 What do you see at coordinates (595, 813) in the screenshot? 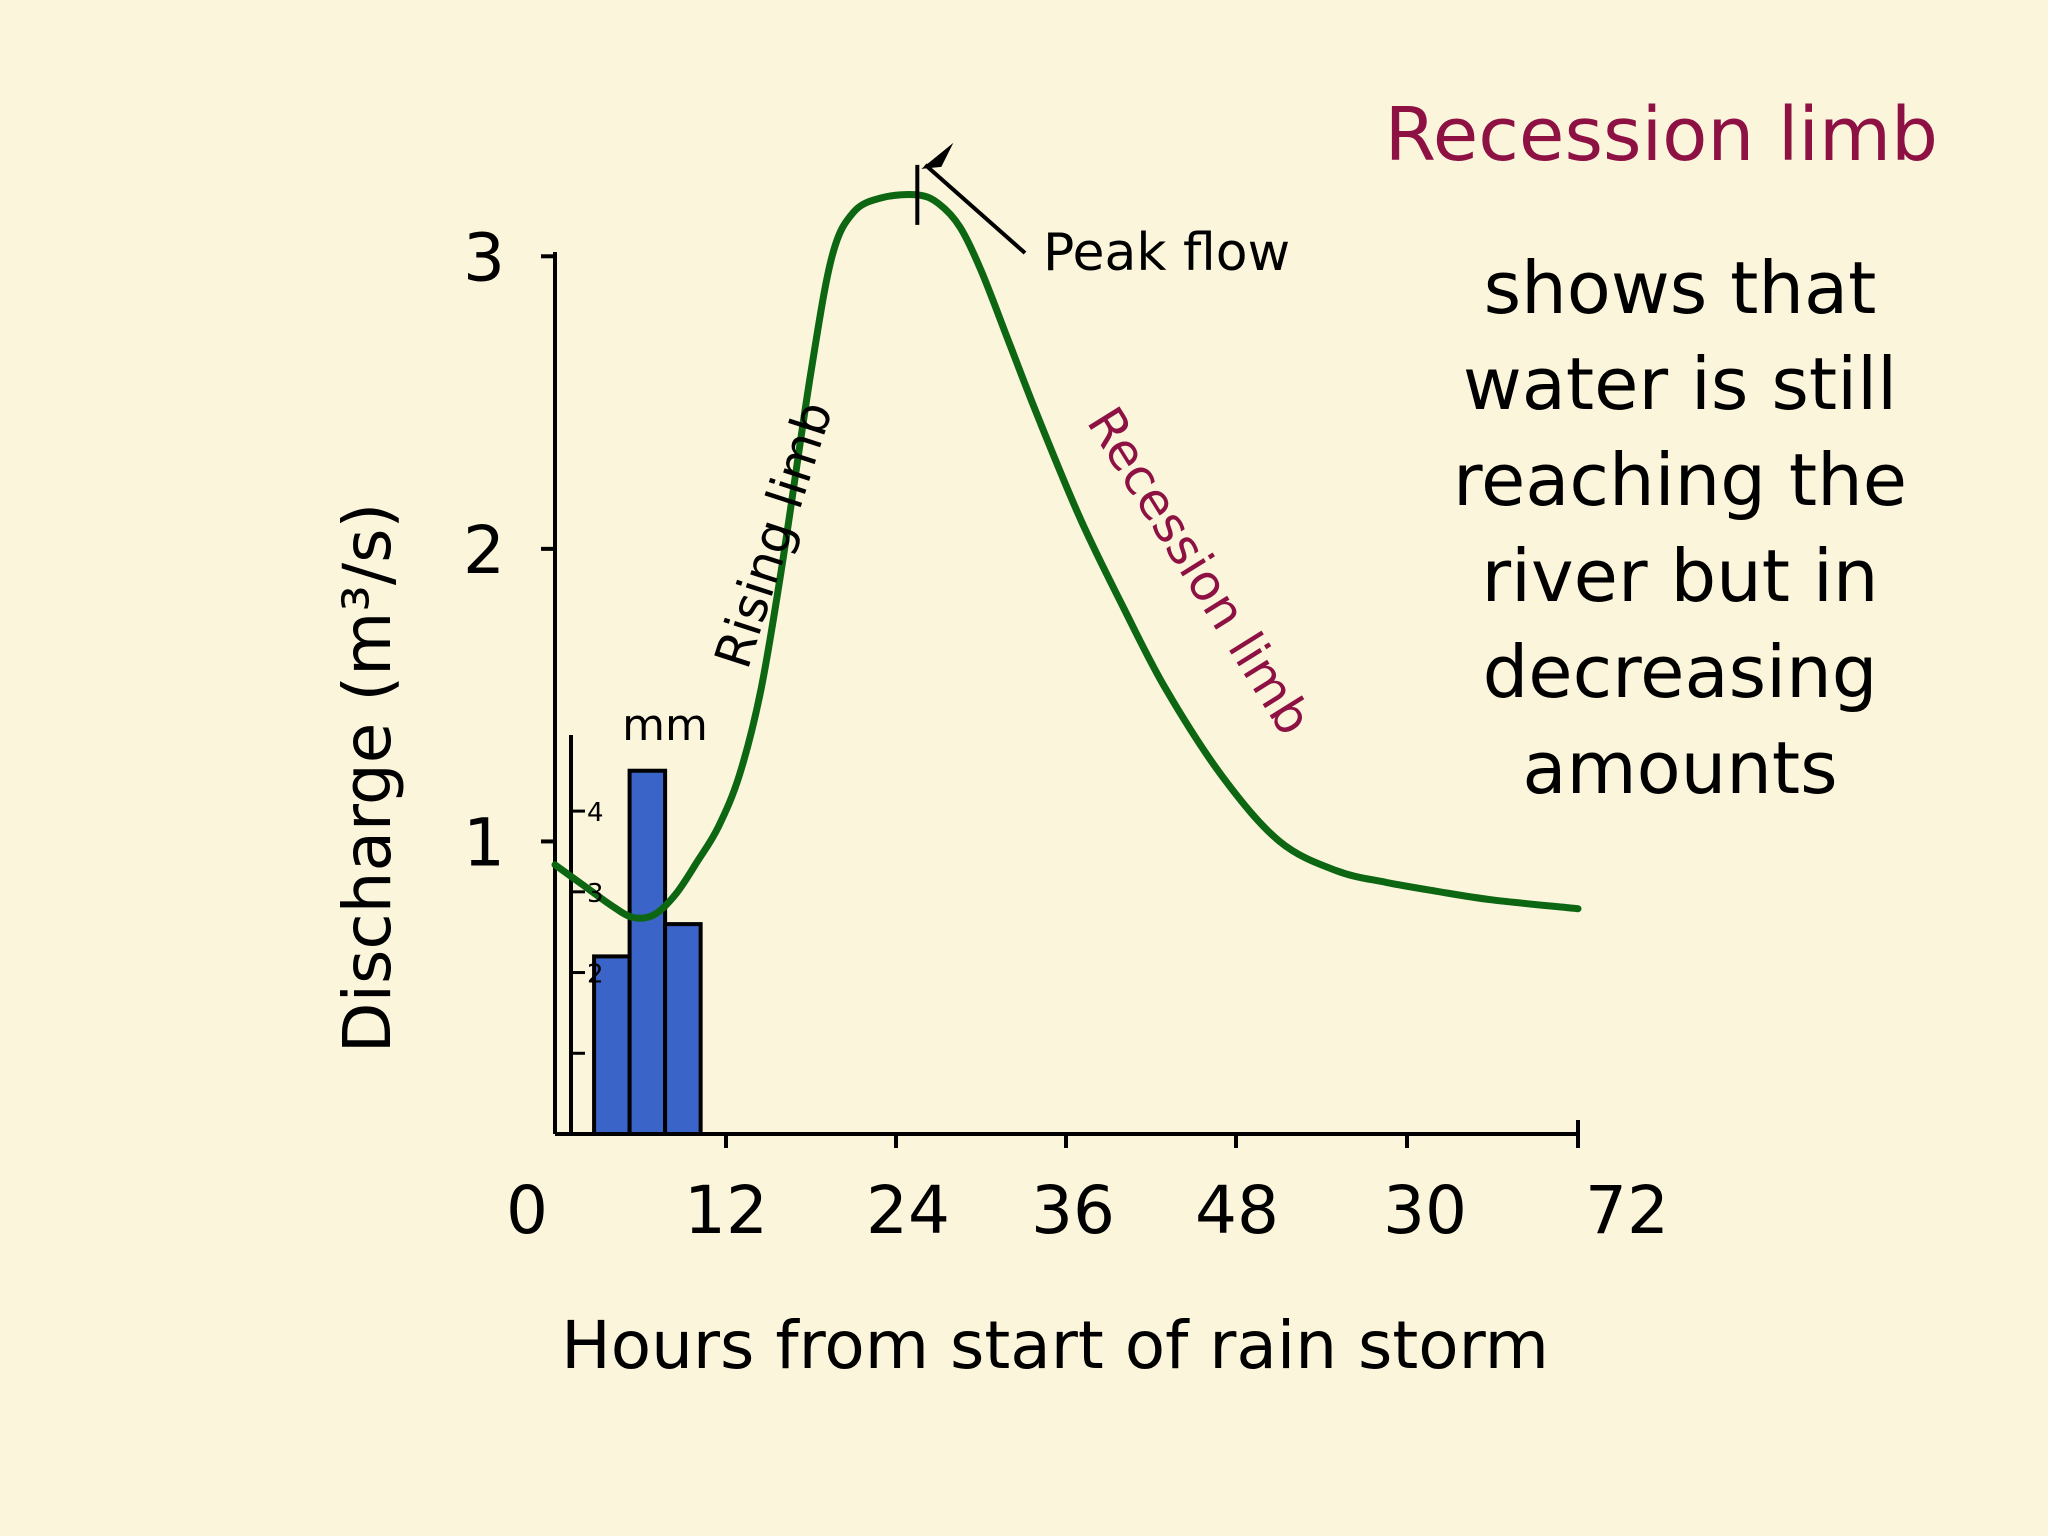
I see `rainfall-tick-label: 4` at bounding box center [595, 813].